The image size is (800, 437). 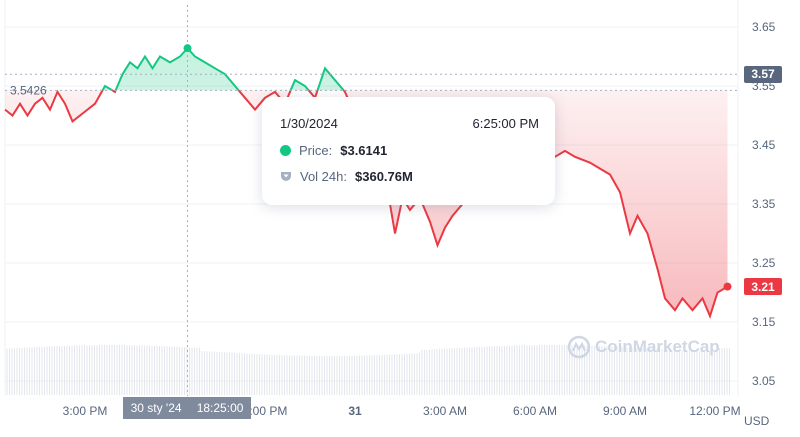 I want to click on reference-price-label: 3.5426, so click(x=28, y=90).